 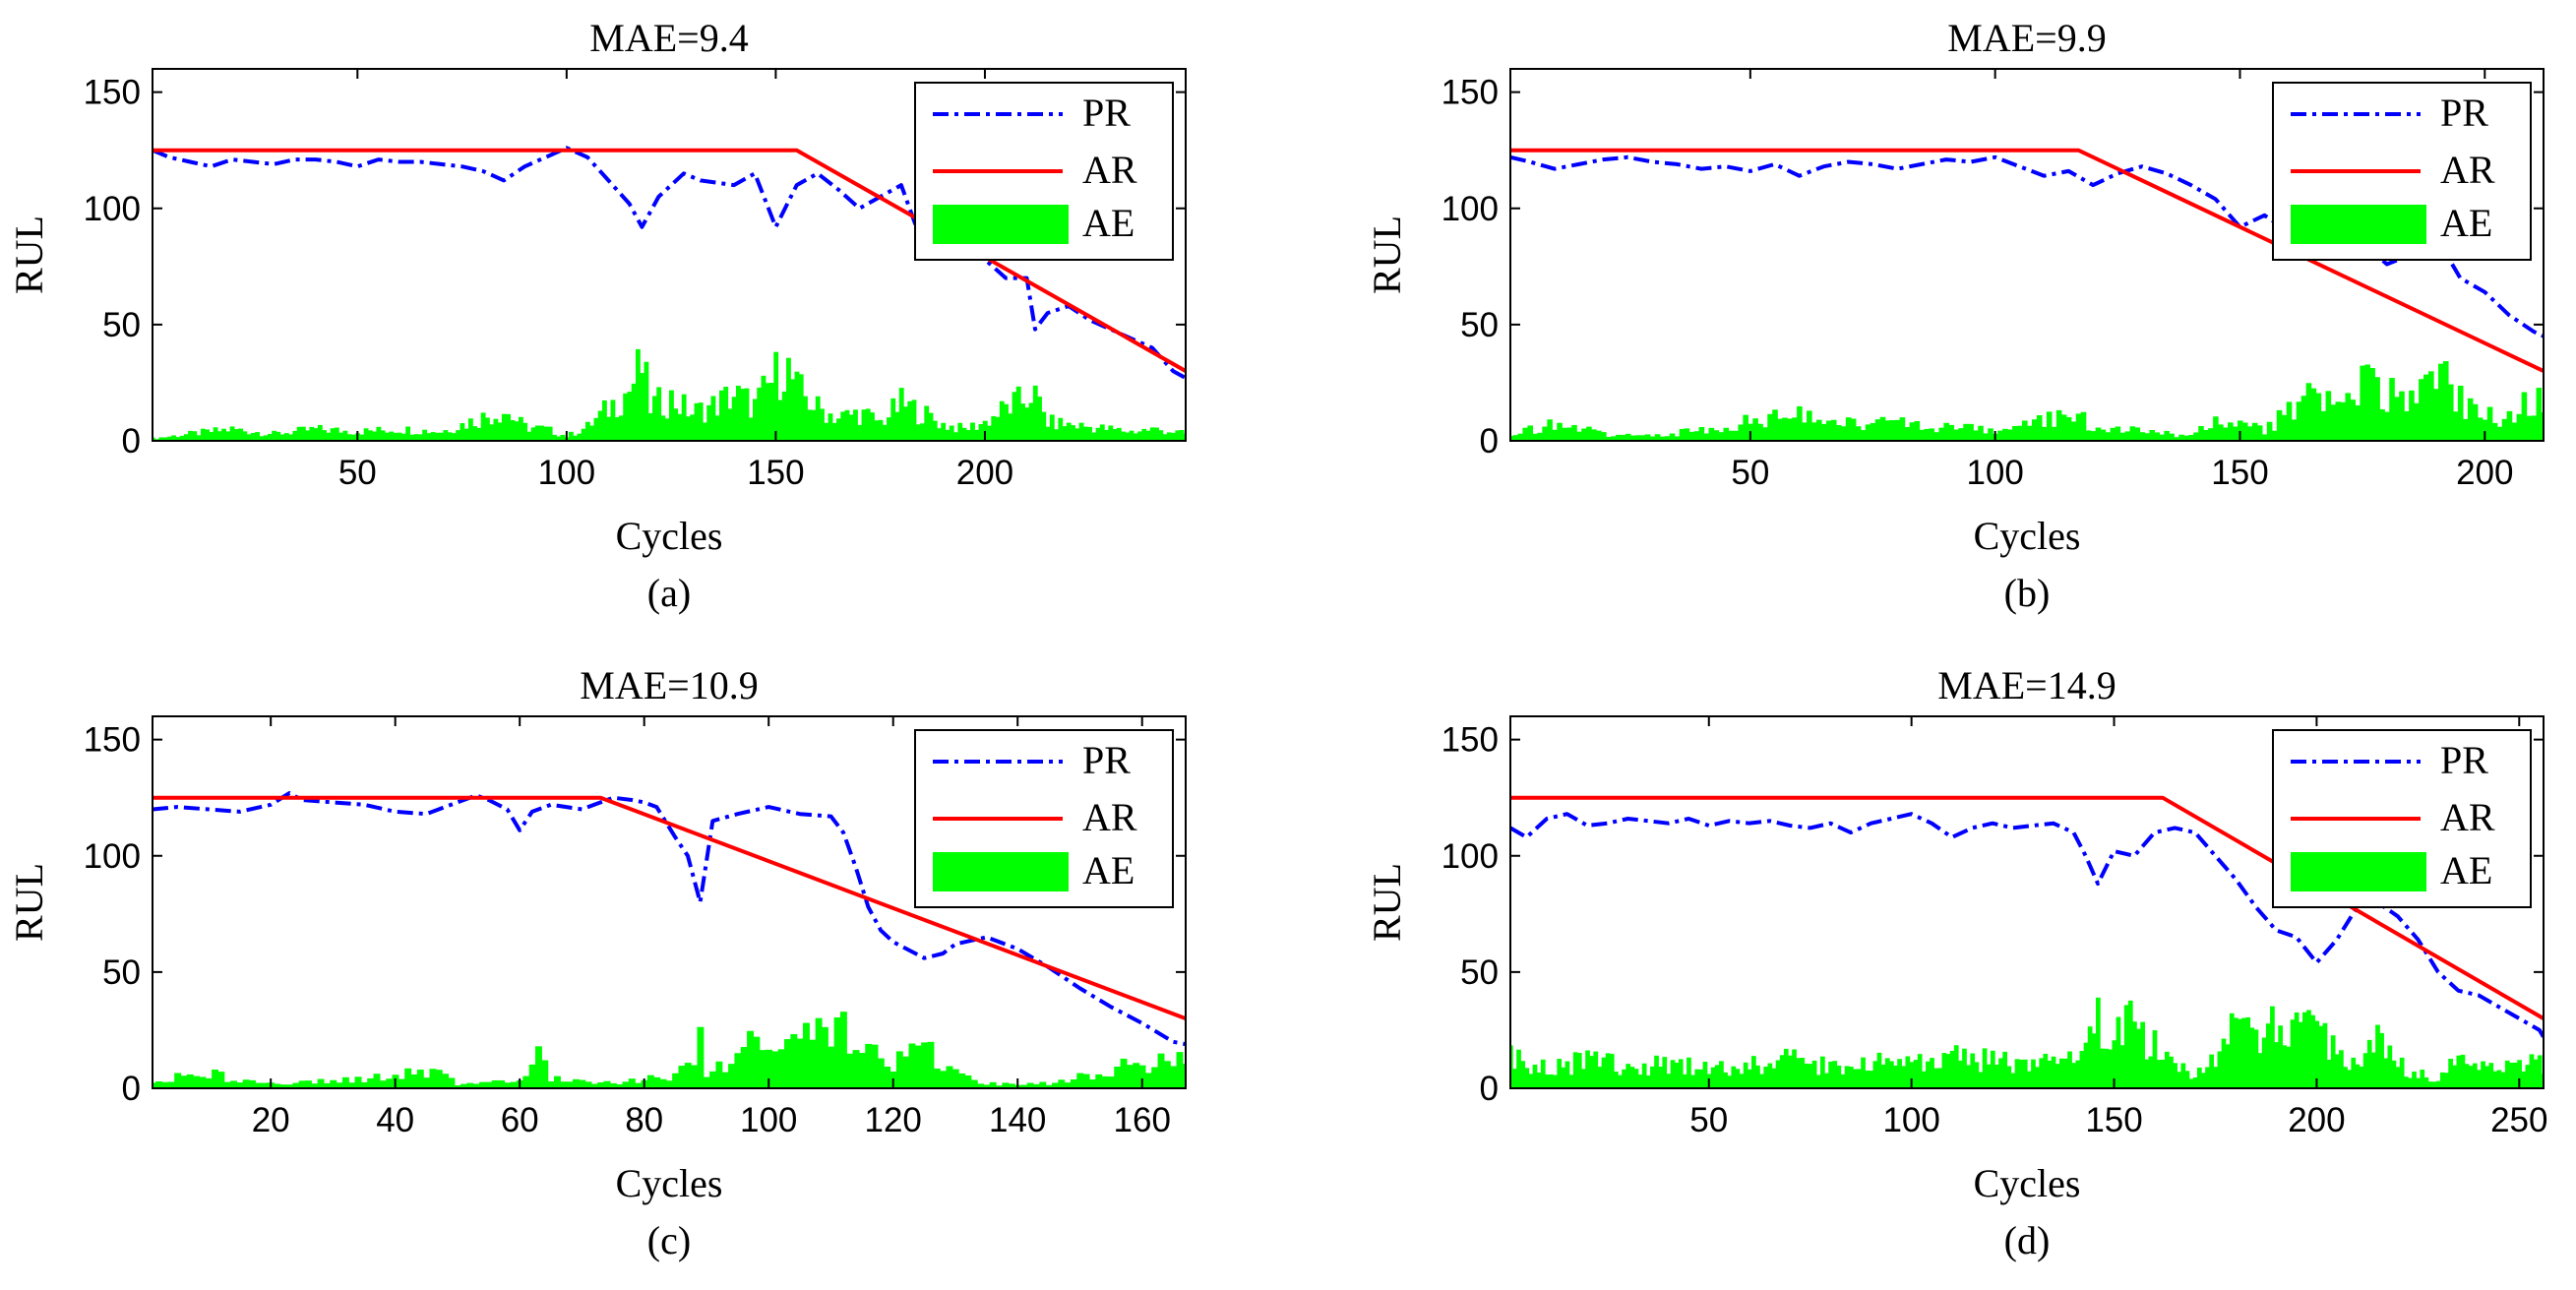 What do you see at coordinates (131, 1089) in the screenshot?
I see `y-tick-label: 0` at bounding box center [131, 1089].